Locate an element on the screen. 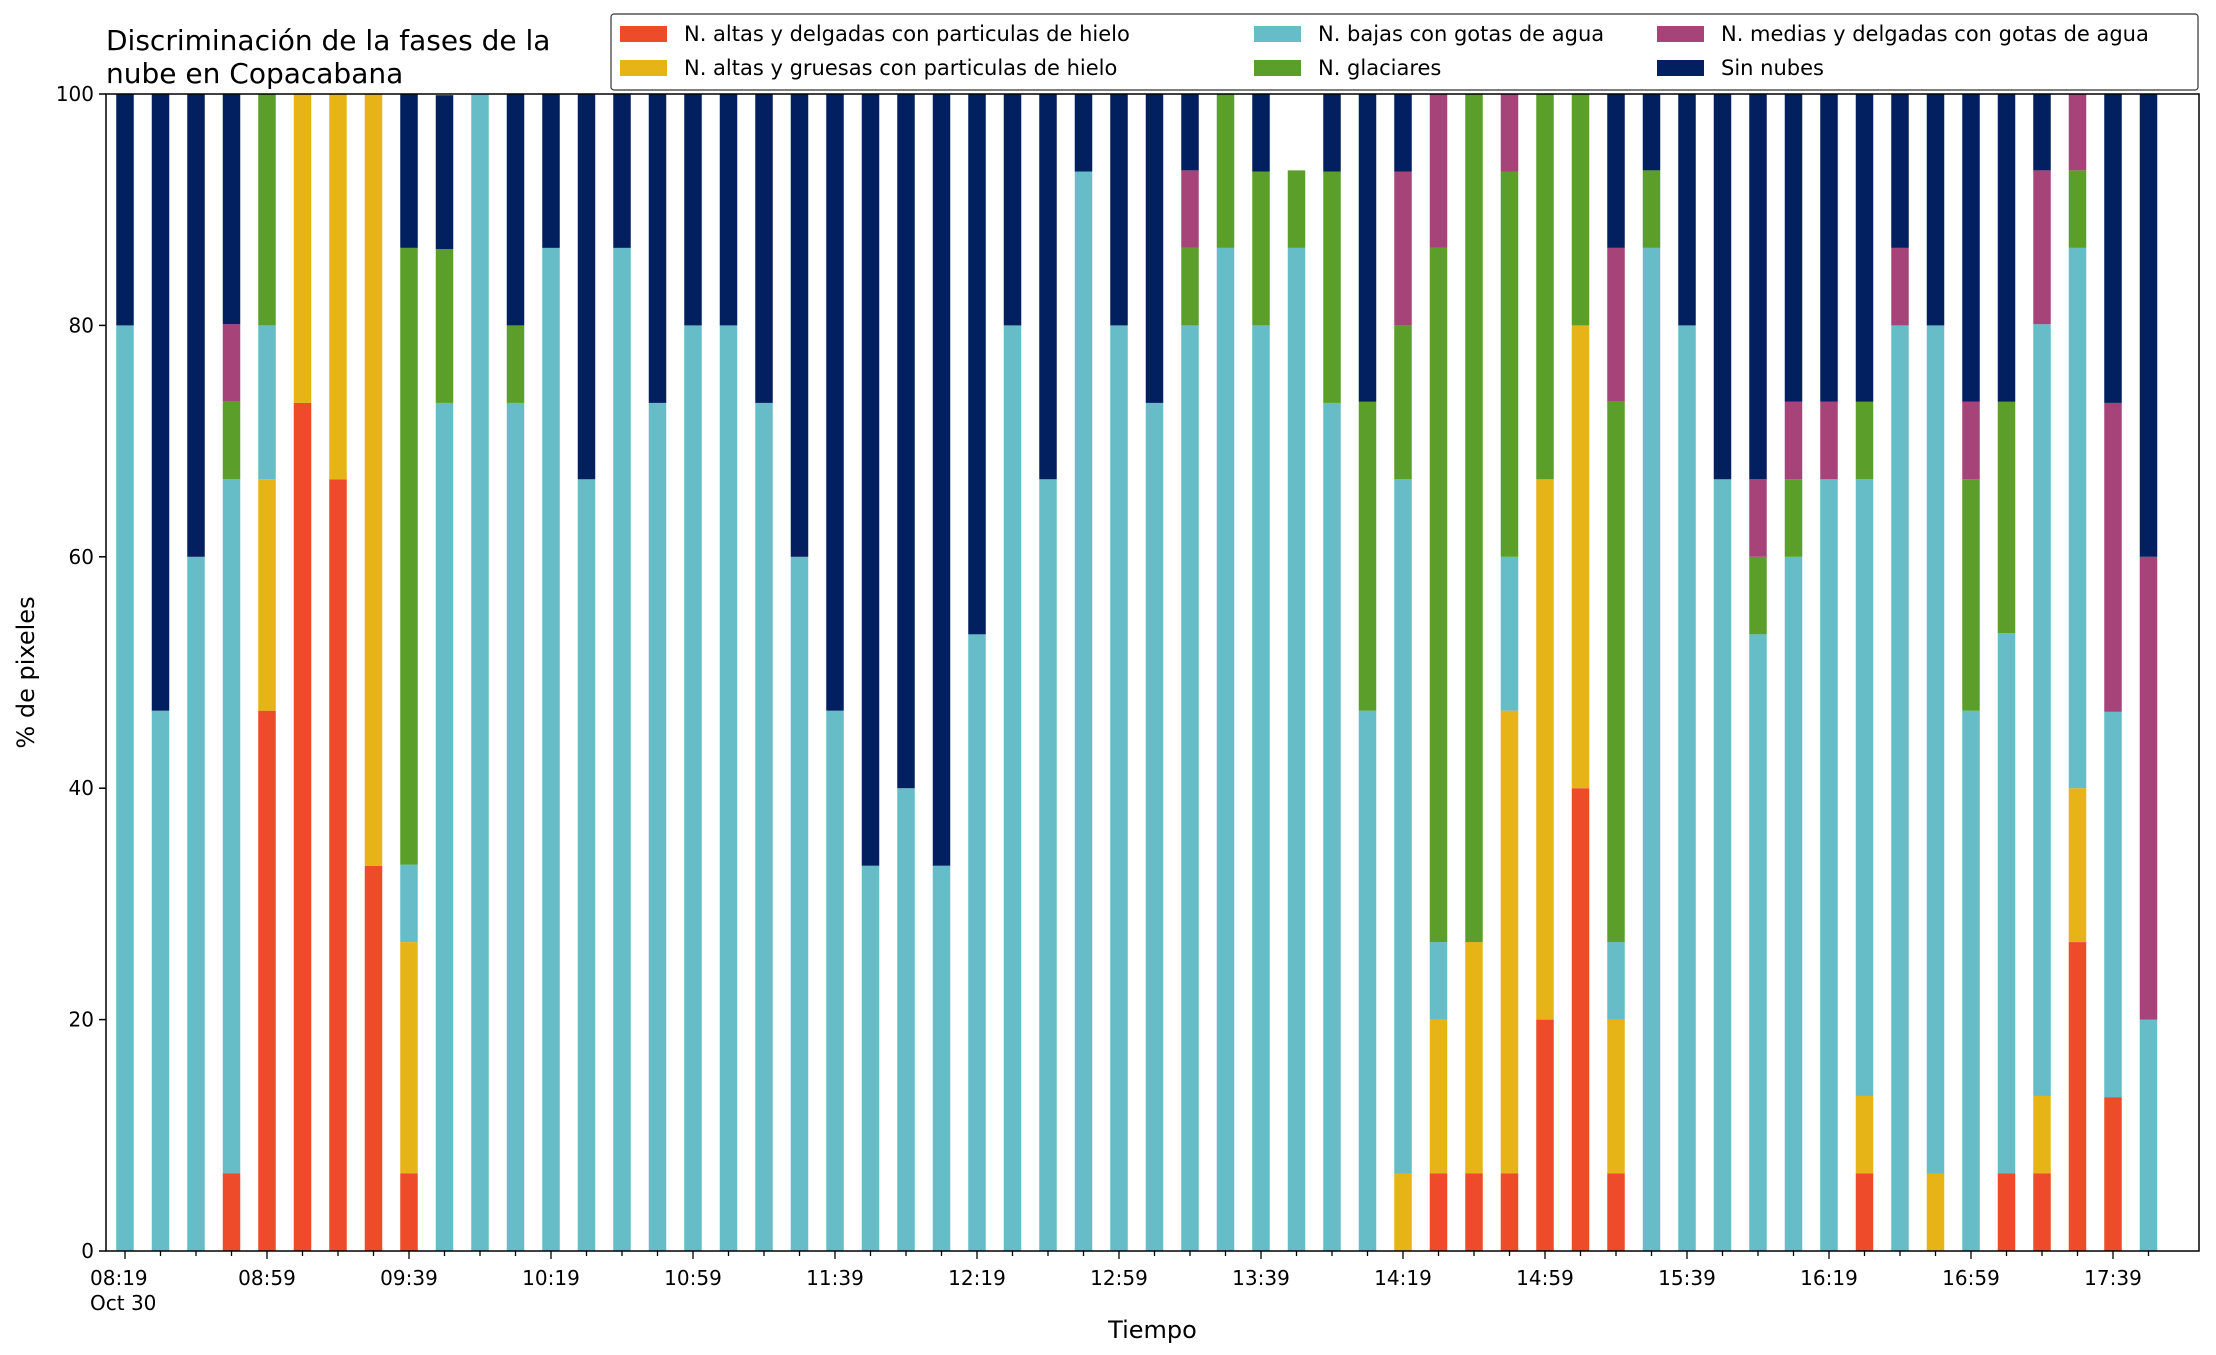 The image size is (2216, 1355). x-tick-label: 10:59 is located at coordinates (693, 1278).